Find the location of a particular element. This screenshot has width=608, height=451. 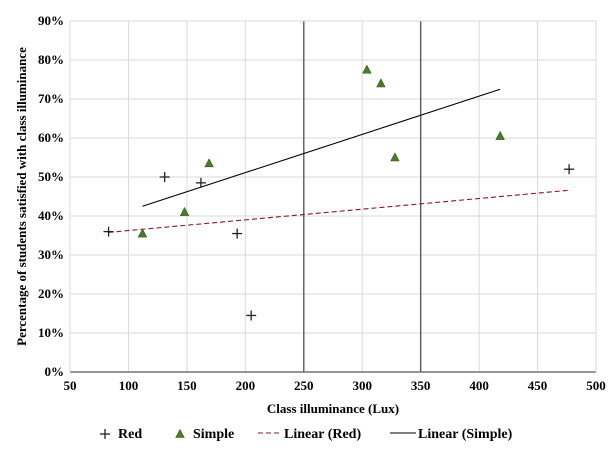

legend-triangle-icon is located at coordinates (180, 434).